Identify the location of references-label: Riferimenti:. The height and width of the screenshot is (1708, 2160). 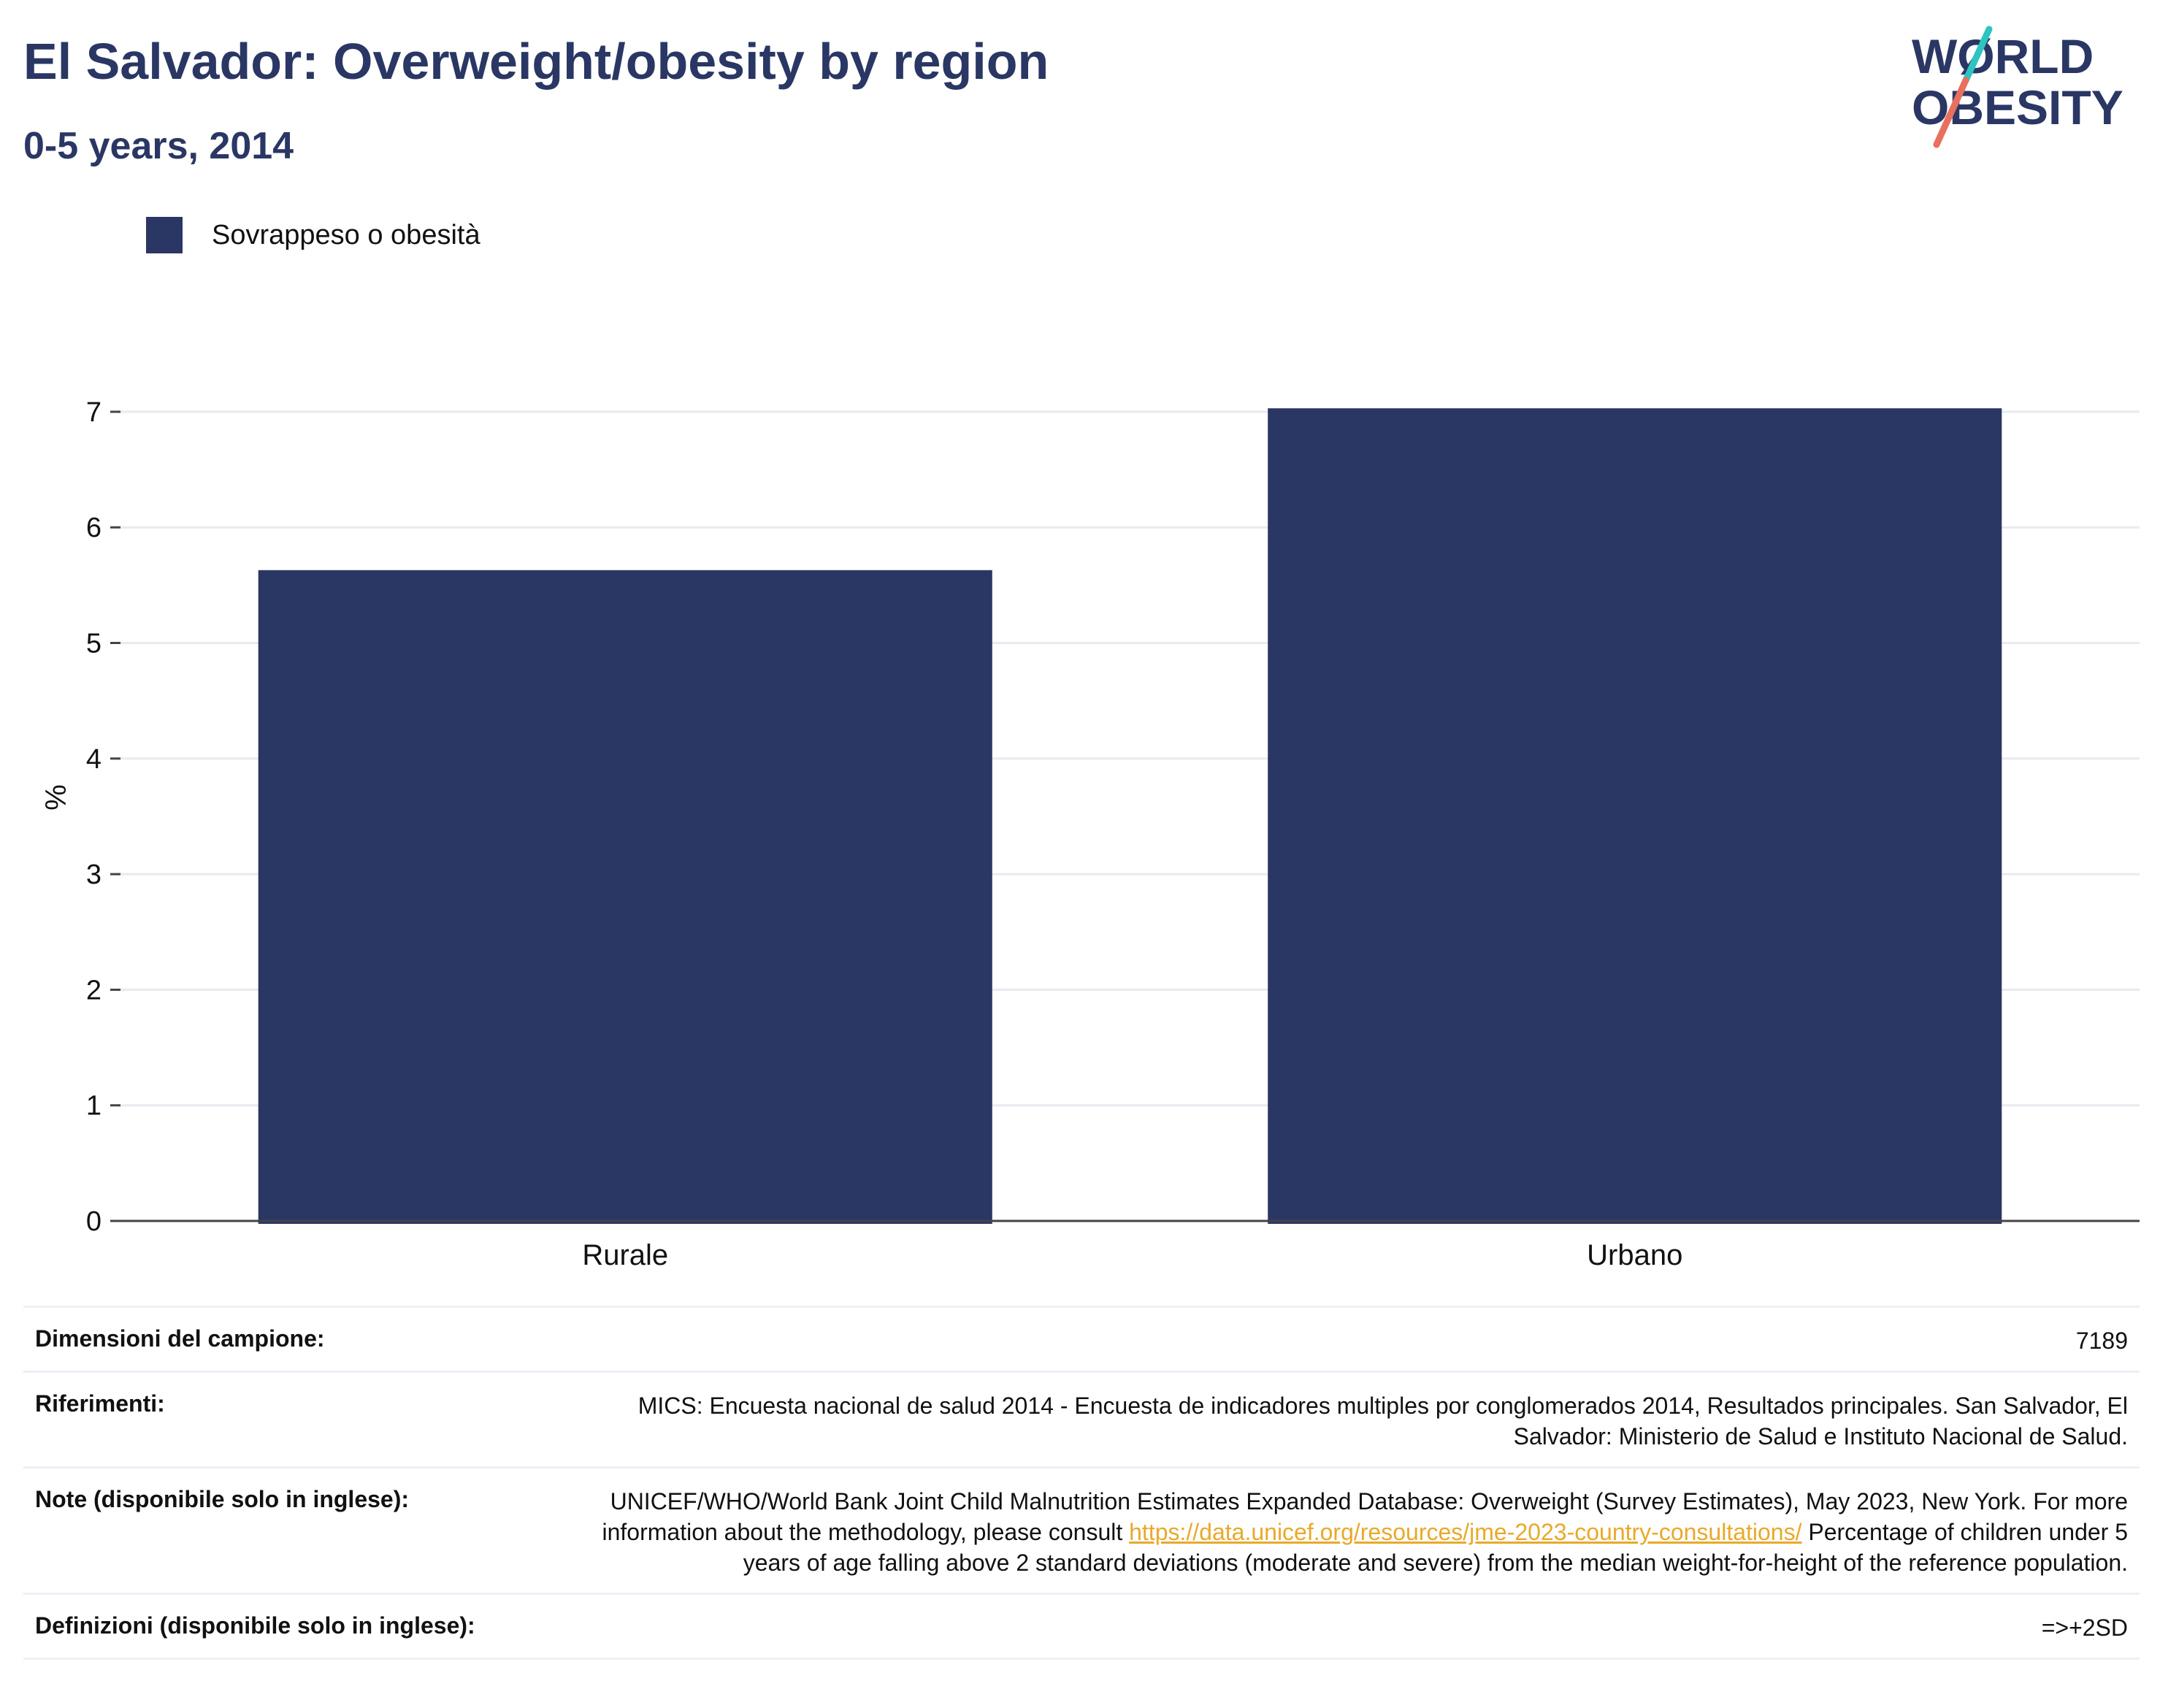
(100, 1403).